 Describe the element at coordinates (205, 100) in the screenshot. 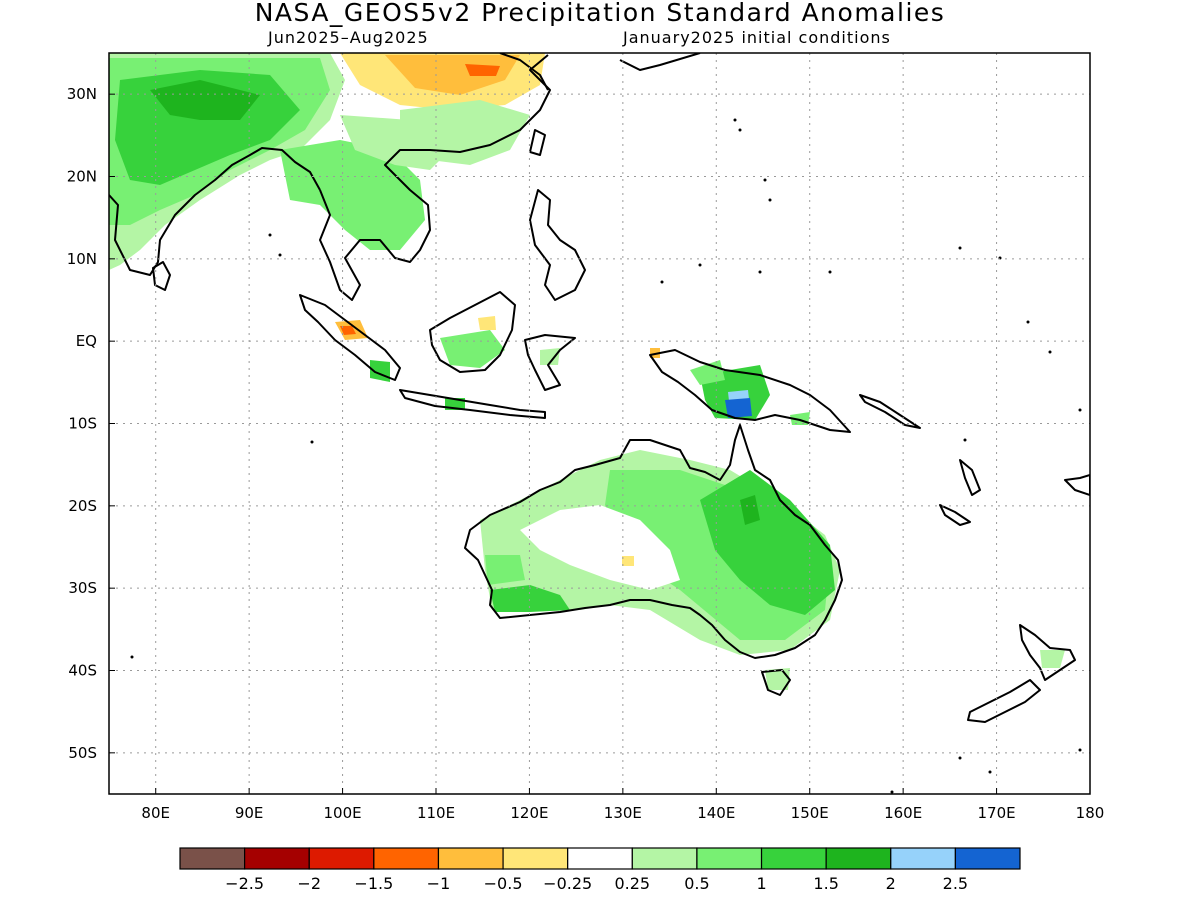

I see `anomaly-himalaya` at that location.